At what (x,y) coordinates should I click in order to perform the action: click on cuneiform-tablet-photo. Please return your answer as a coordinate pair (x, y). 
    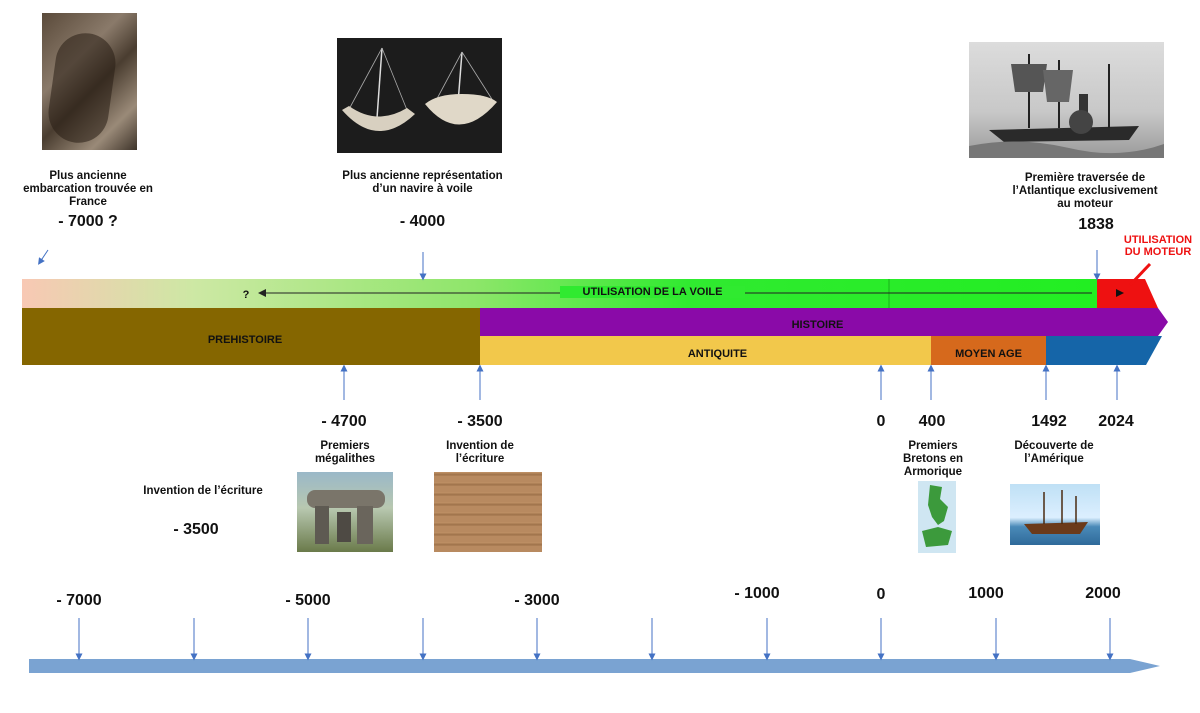
    Looking at the image, I should click on (488, 512).